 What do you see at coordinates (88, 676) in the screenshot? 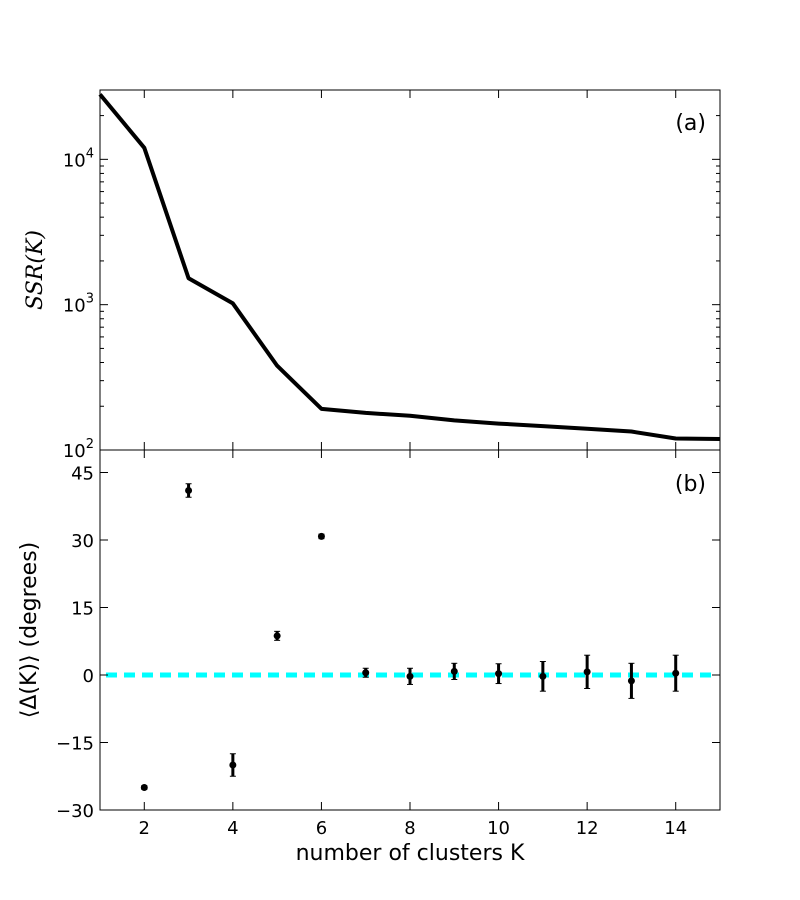
I see `y-tick-label: 0` at bounding box center [88, 676].